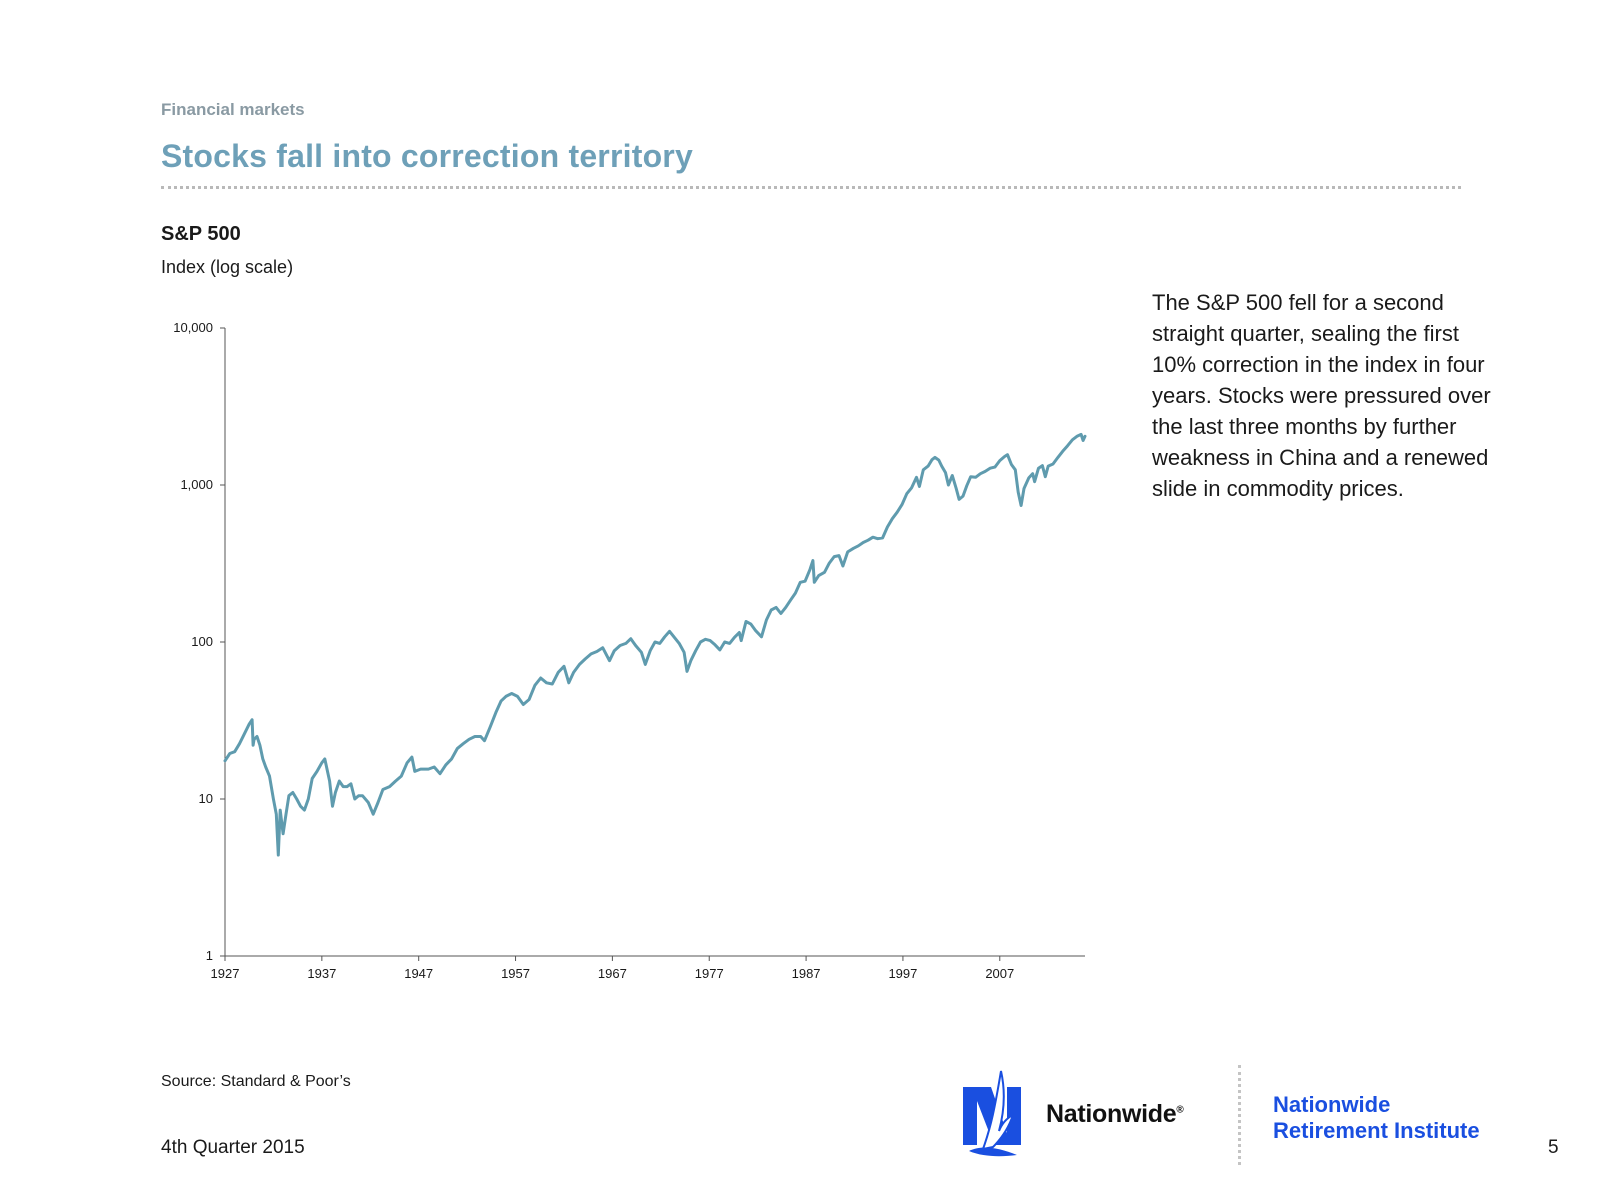 The image size is (1600, 1200). What do you see at coordinates (225, 973) in the screenshot?
I see `x-tick-label: 1927` at bounding box center [225, 973].